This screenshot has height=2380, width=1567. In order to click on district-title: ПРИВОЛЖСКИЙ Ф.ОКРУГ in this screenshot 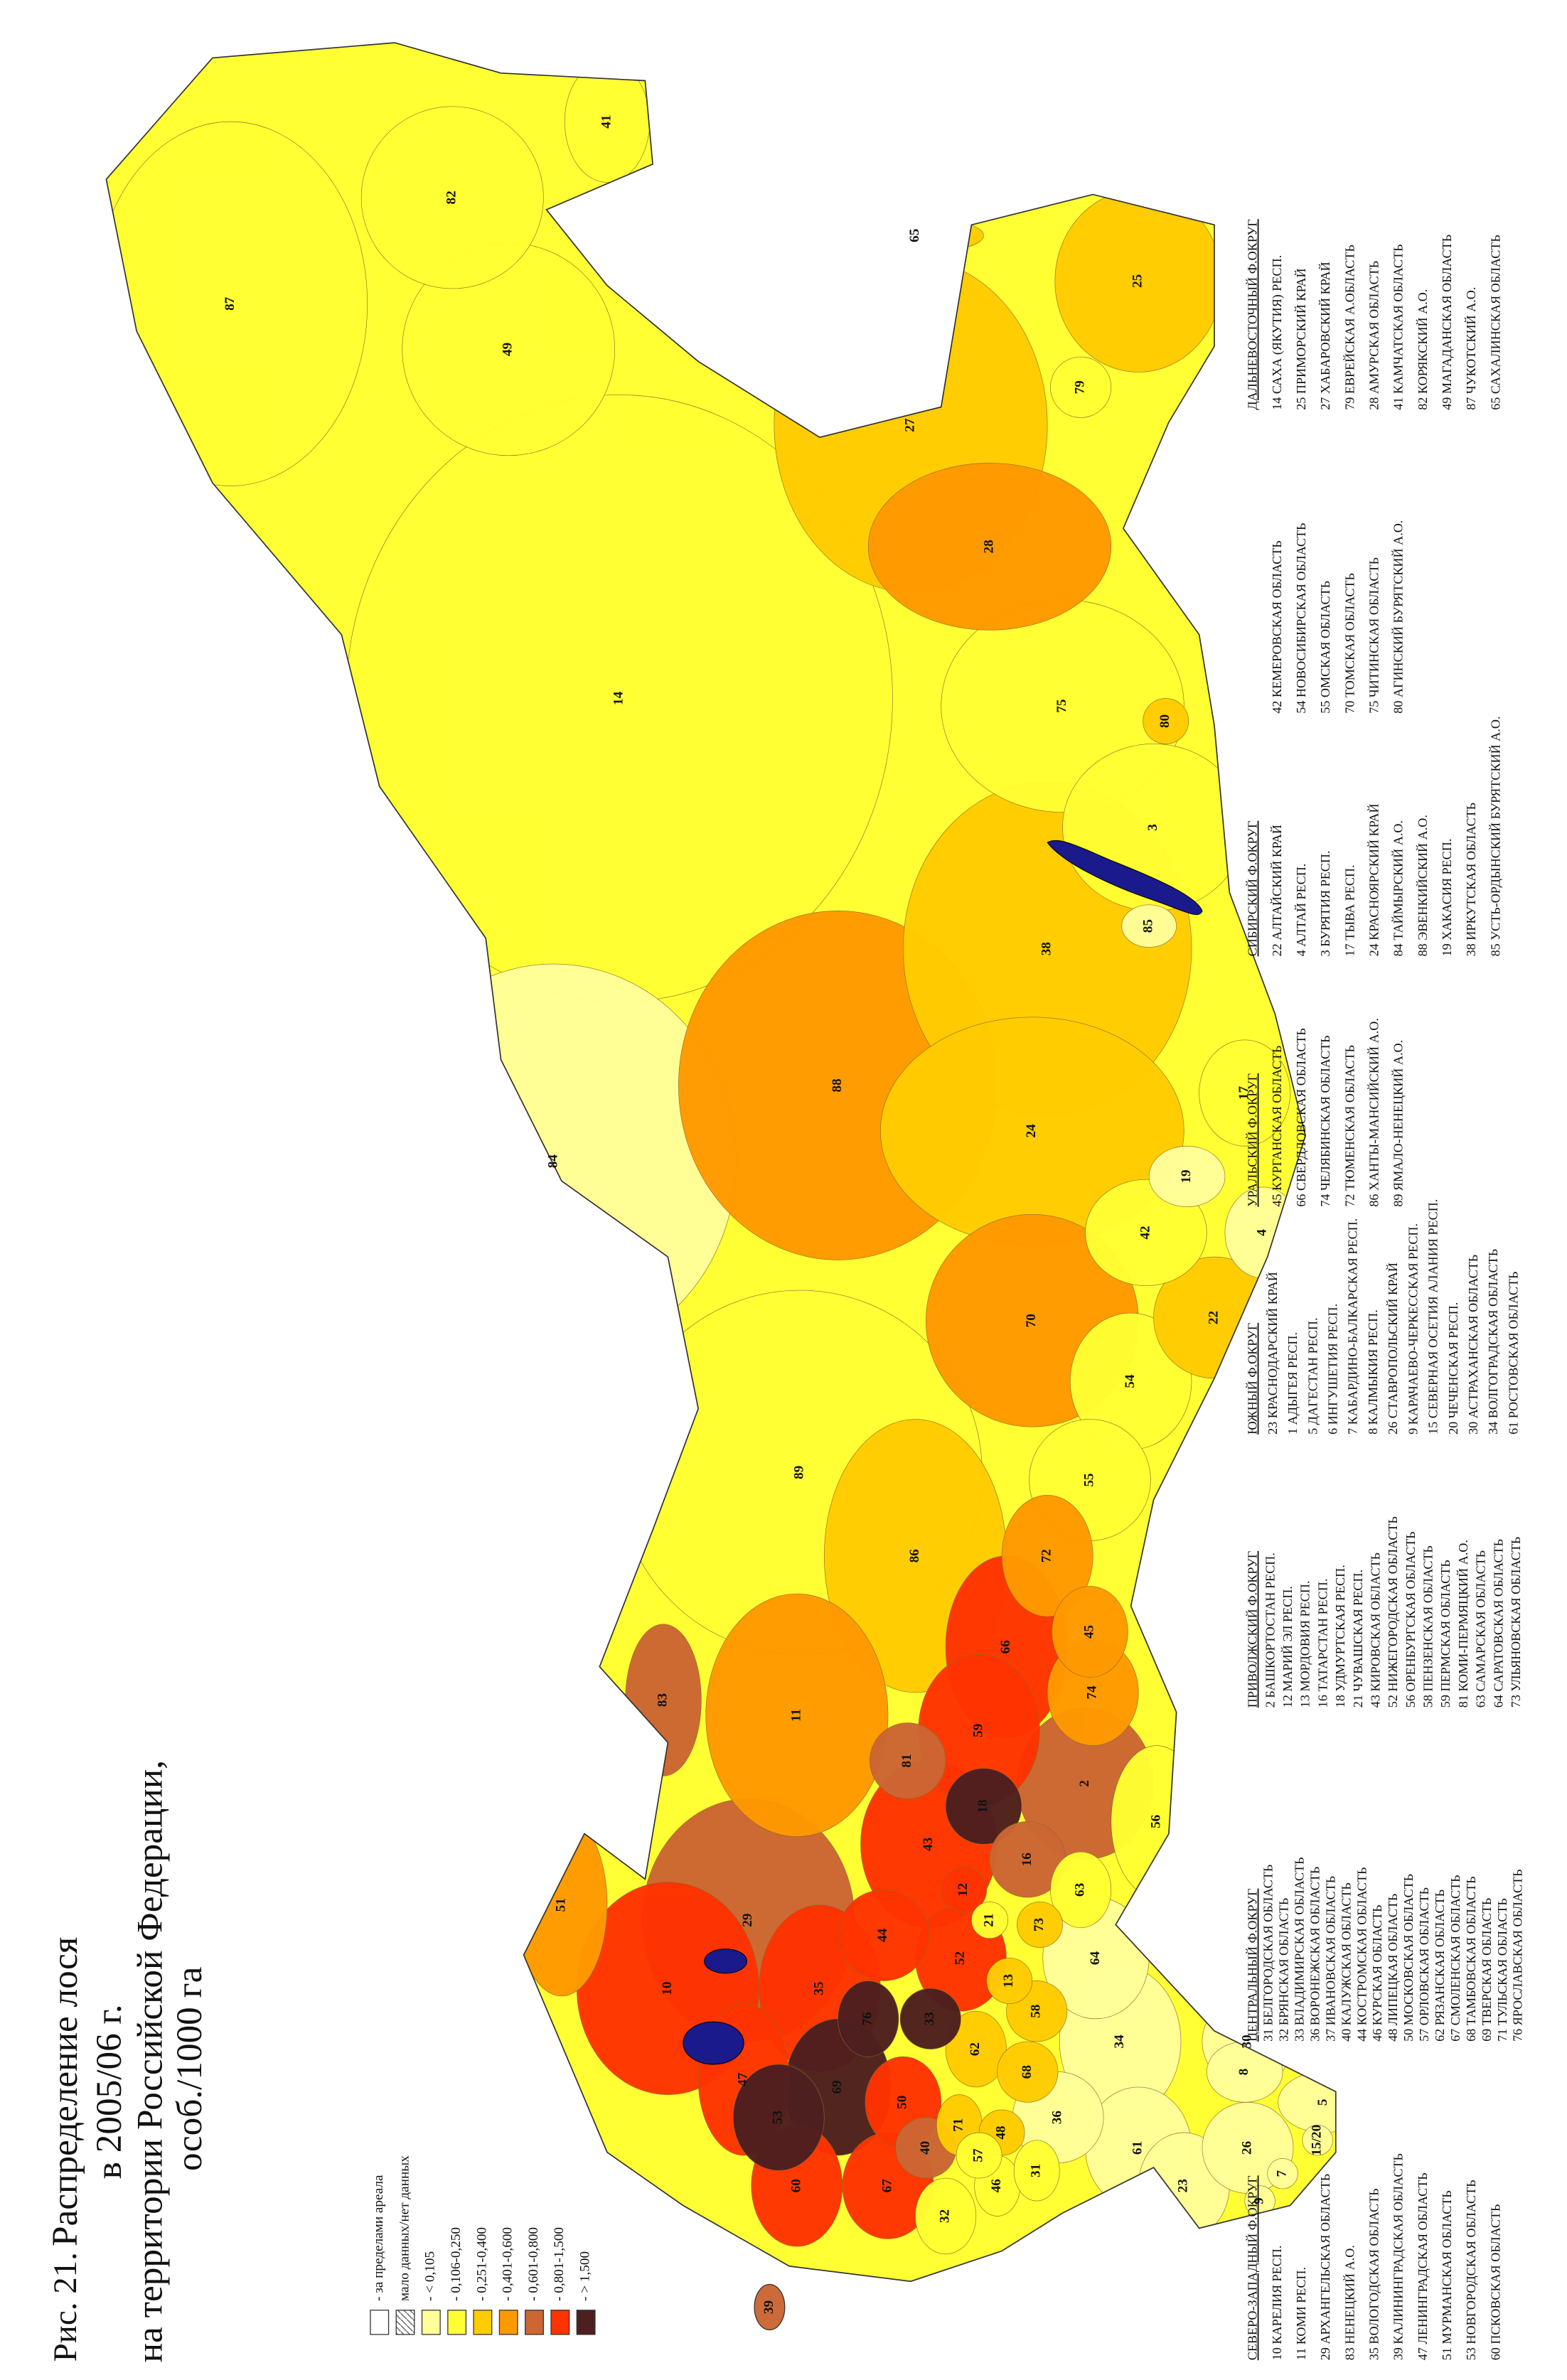, I will do `click(1253, 1629)`.